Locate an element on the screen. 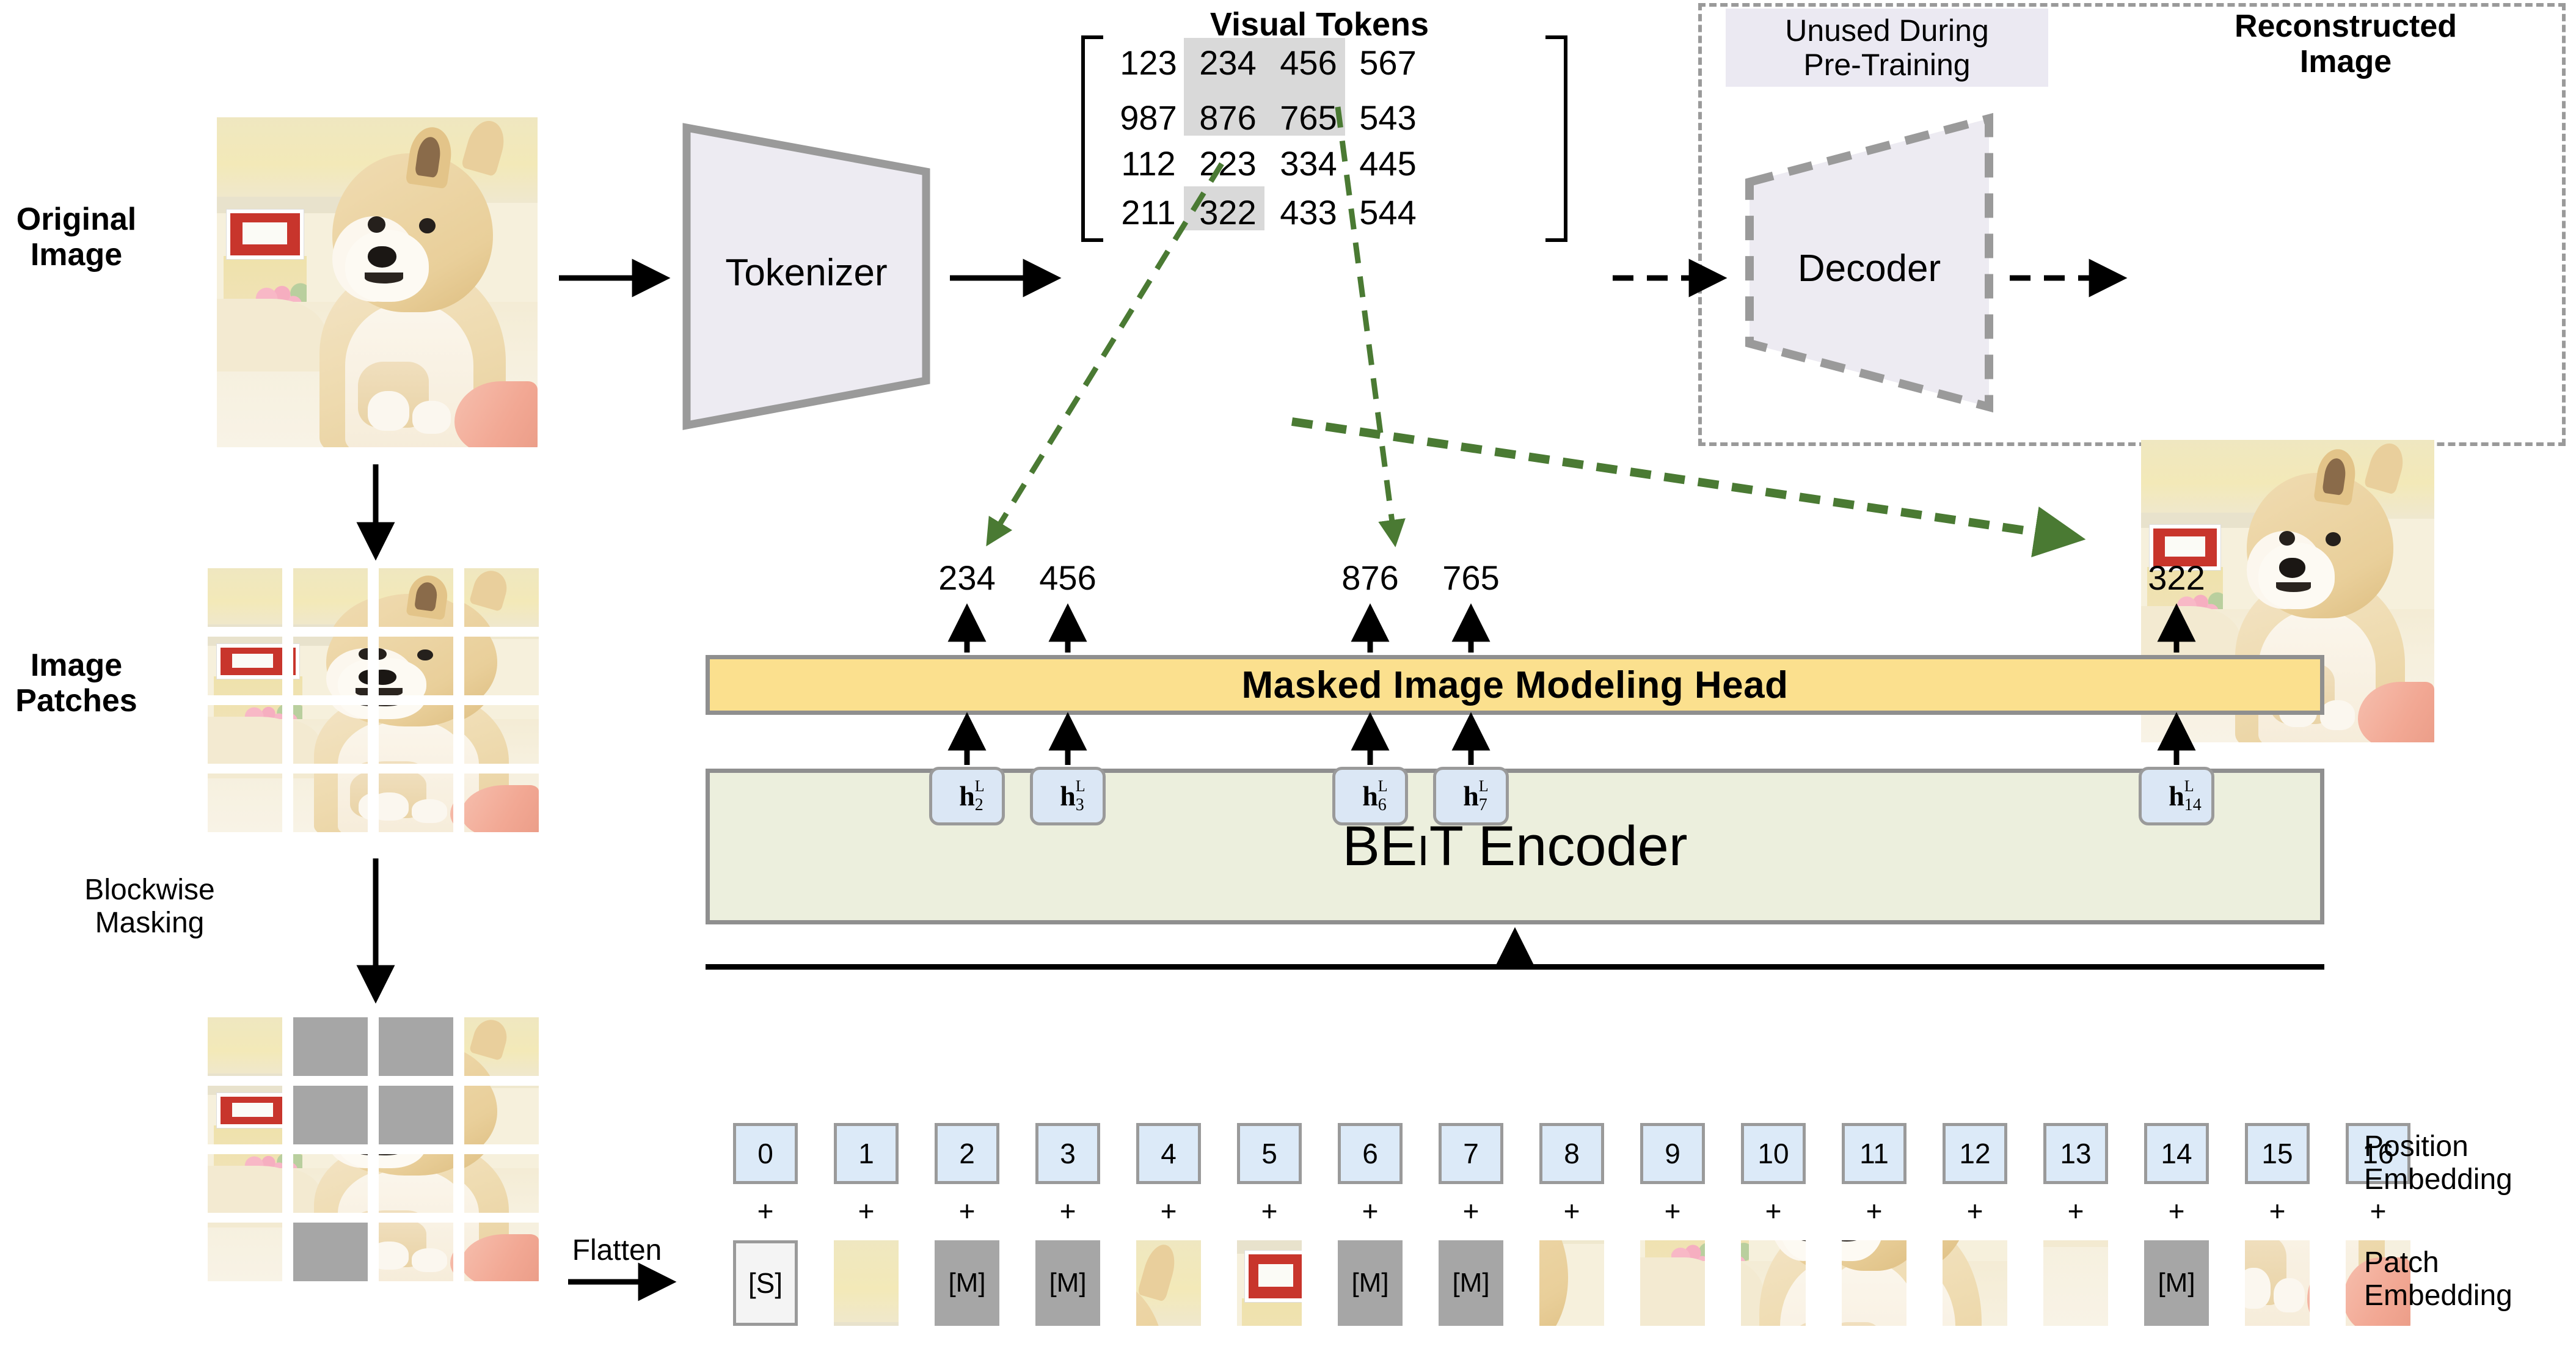 This screenshot has height=1346, width=2576. matrix-bracket-left is located at coordinates (1092, 138).